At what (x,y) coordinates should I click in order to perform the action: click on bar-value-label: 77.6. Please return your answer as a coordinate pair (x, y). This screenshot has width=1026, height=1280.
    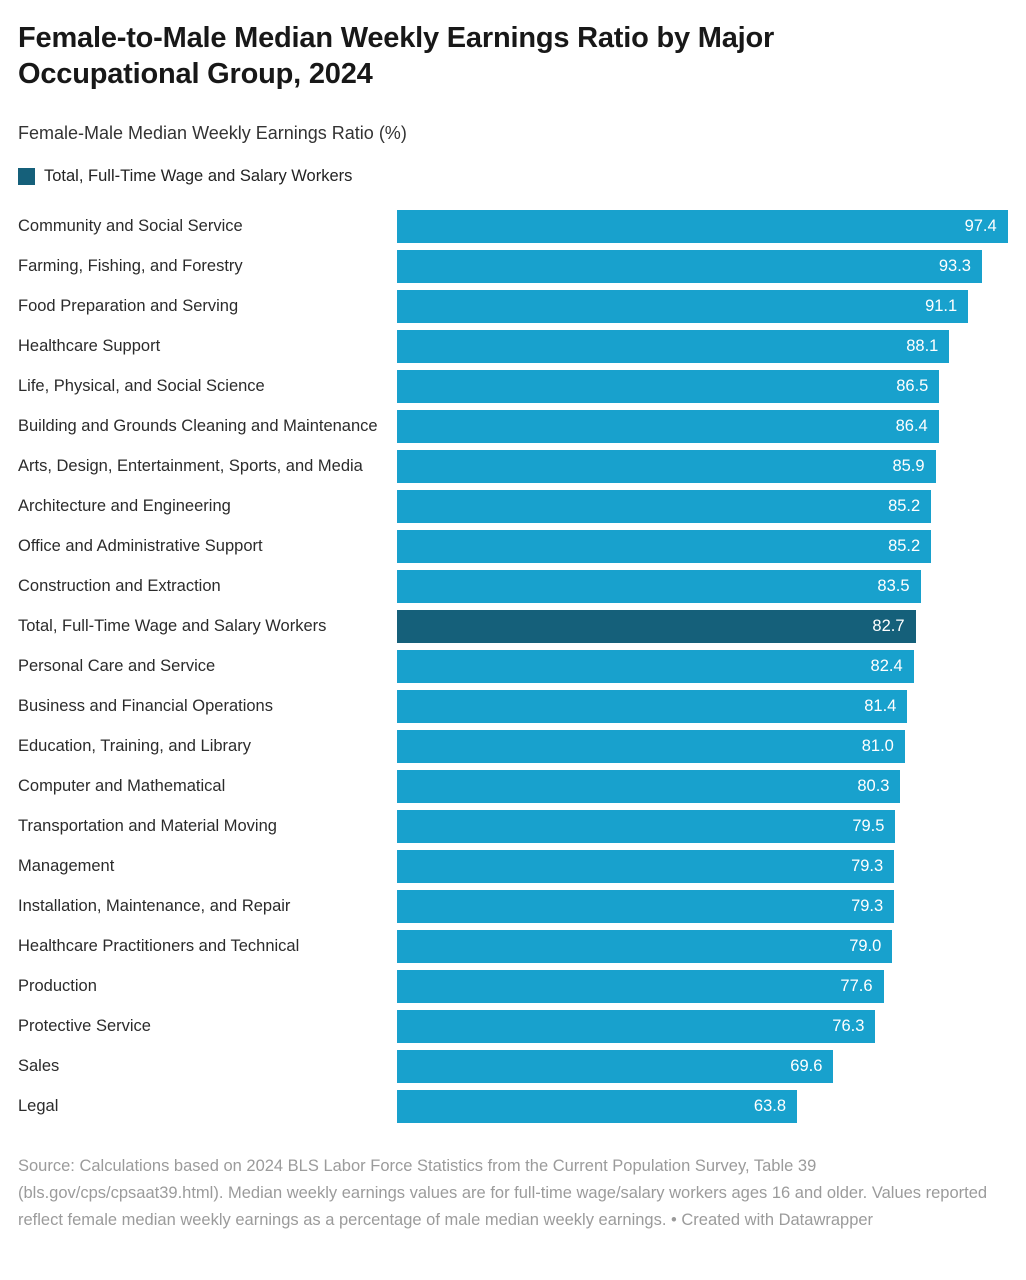
    Looking at the image, I should click on (856, 986).